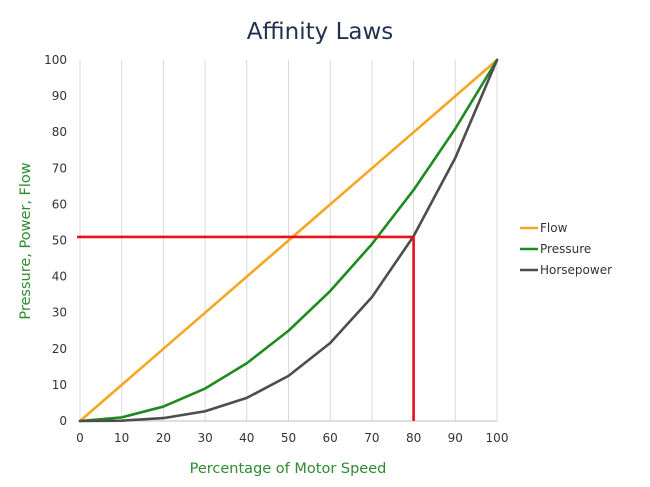 The width and height of the screenshot is (650, 487). I want to click on x-tick-label: 100, so click(497, 438).